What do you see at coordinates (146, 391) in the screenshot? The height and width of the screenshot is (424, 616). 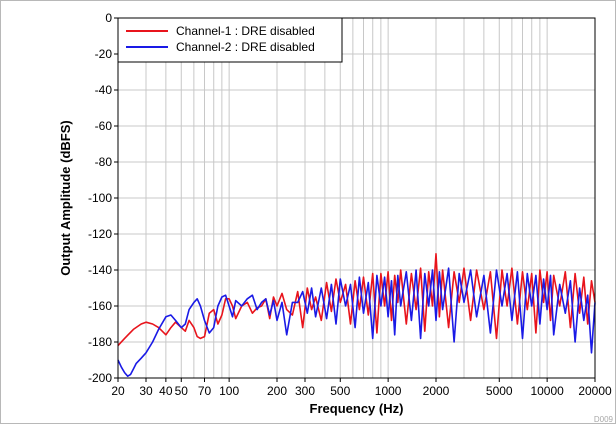 I see `x-tick-label: 30` at bounding box center [146, 391].